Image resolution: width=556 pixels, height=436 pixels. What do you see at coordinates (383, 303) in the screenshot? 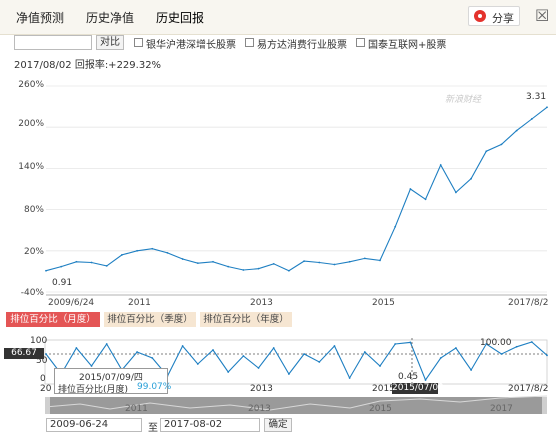
I see `x-tick-label: 2015` at bounding box center [383, 303].